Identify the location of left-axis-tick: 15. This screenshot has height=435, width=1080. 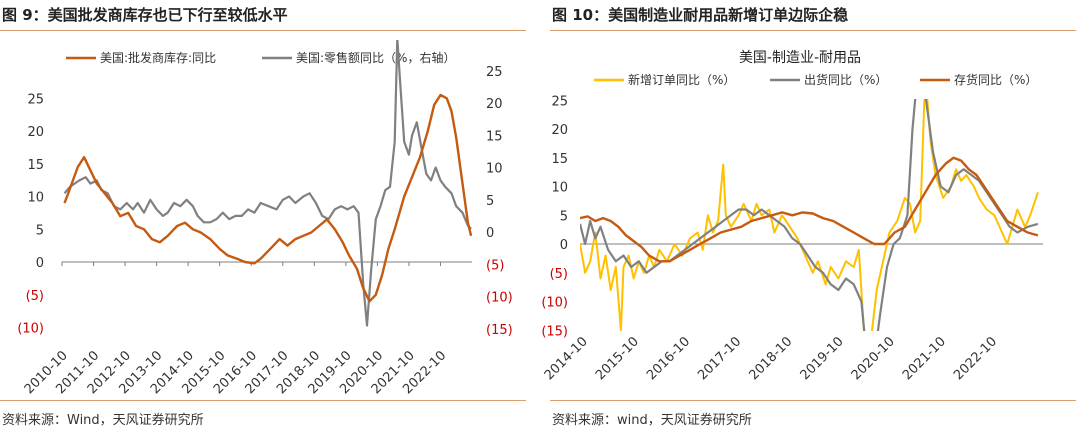
(35, 165).